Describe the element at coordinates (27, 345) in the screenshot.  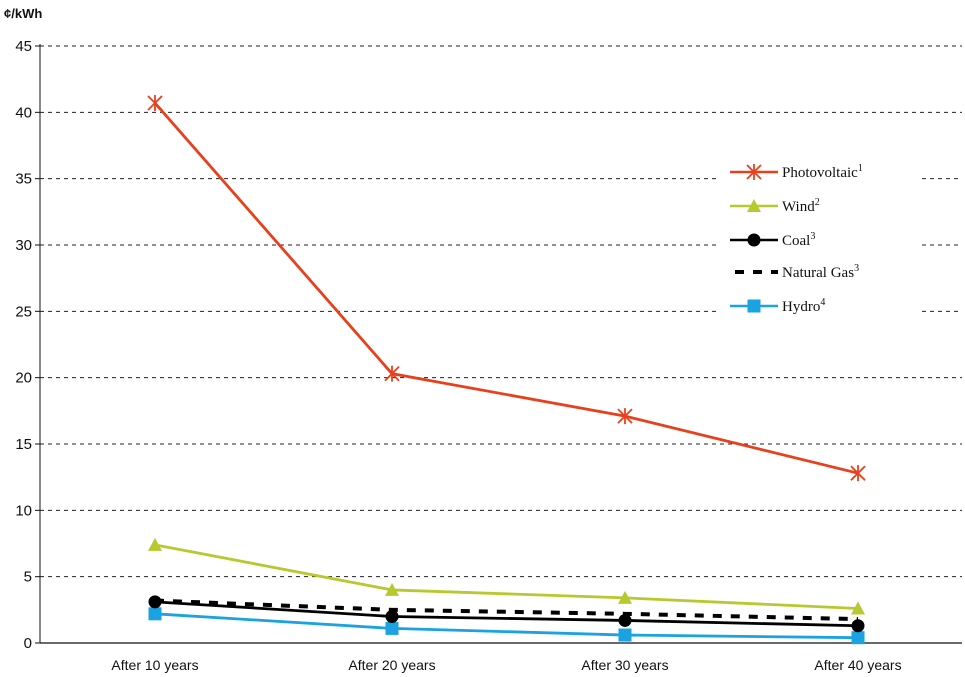
I see `y-axis-ticks: 0 5 10 15 20 25 30 35 40 45` at that location.